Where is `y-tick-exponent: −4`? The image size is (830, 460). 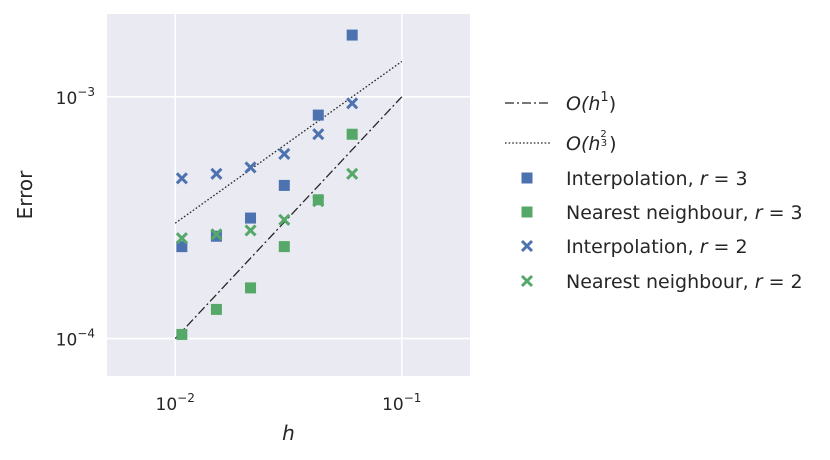
y-tick-exponent: −4 is located at coordinates (86, 334).